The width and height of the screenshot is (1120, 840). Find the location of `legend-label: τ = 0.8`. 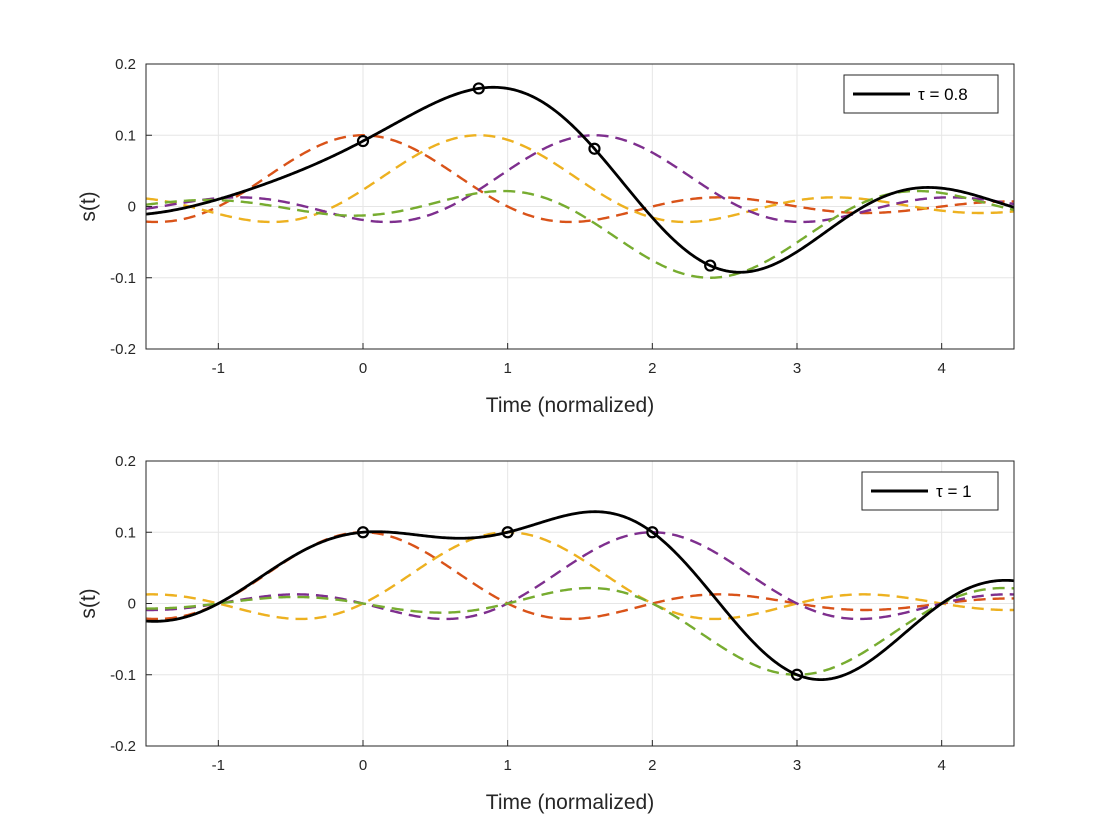

legend-label: τ = 0.8 is located at coordinates (943, 94).